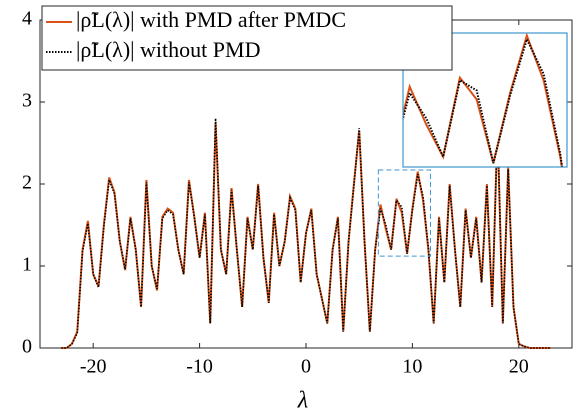 The width and height of the screenshot is (586, 419). I want to click on legend-box, so click(247, 38).